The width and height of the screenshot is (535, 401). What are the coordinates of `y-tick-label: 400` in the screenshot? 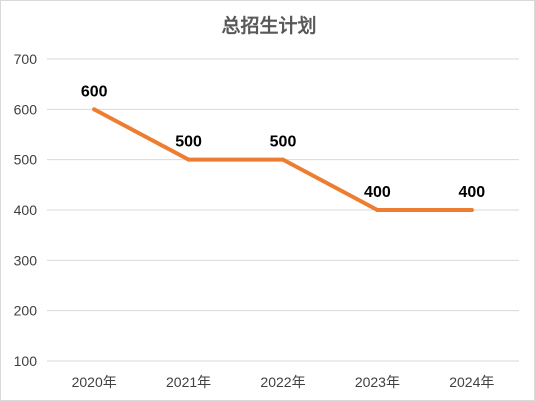 It's located at (26, 210).